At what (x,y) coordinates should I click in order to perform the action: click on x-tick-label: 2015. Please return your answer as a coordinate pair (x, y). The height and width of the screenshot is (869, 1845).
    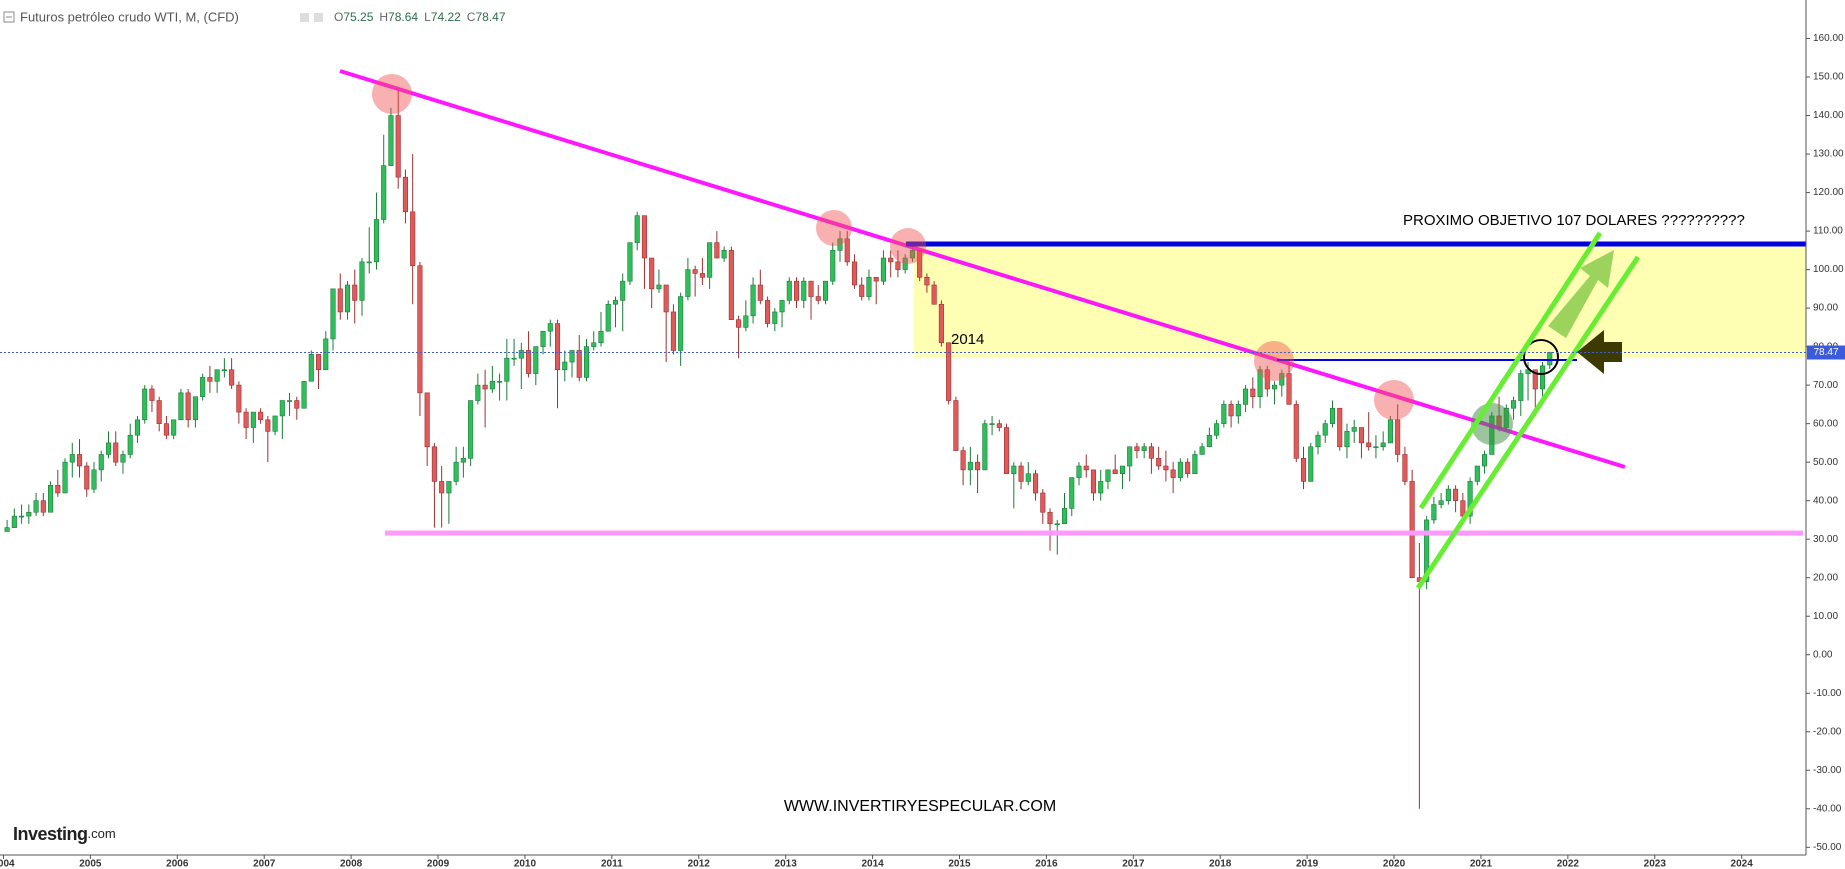
    Looking at the image, I should click on (959, 864).